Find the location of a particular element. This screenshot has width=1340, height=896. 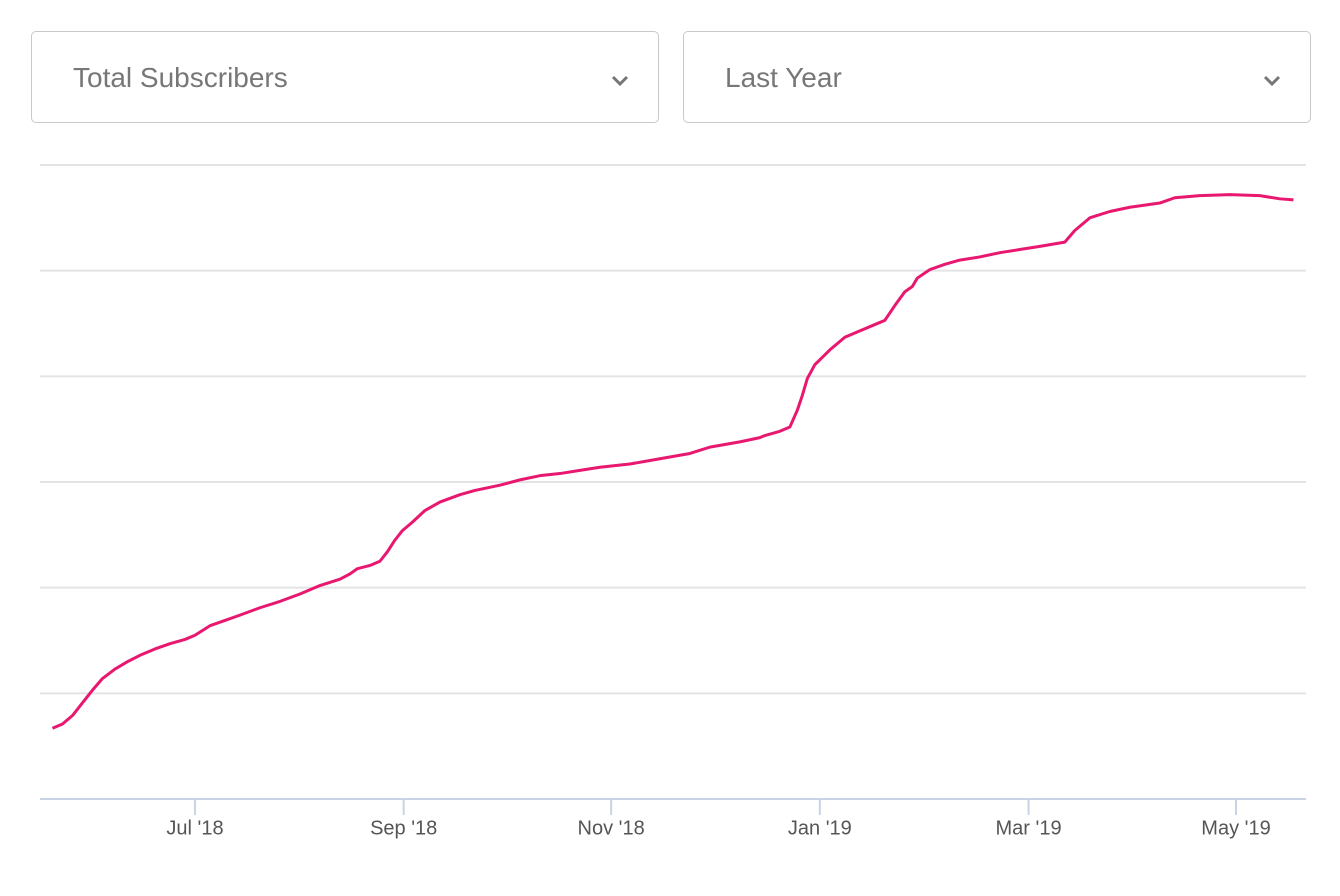

metric-dropdown: Total Subscribers is located at coordinates (345, 77).